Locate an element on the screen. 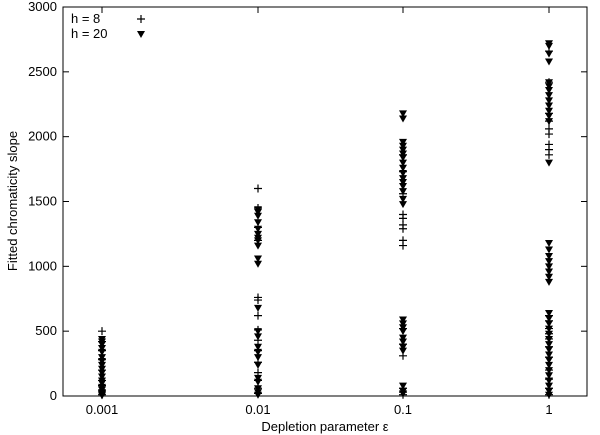  legend-label: h = 8 is located at coordinates (85, 18).